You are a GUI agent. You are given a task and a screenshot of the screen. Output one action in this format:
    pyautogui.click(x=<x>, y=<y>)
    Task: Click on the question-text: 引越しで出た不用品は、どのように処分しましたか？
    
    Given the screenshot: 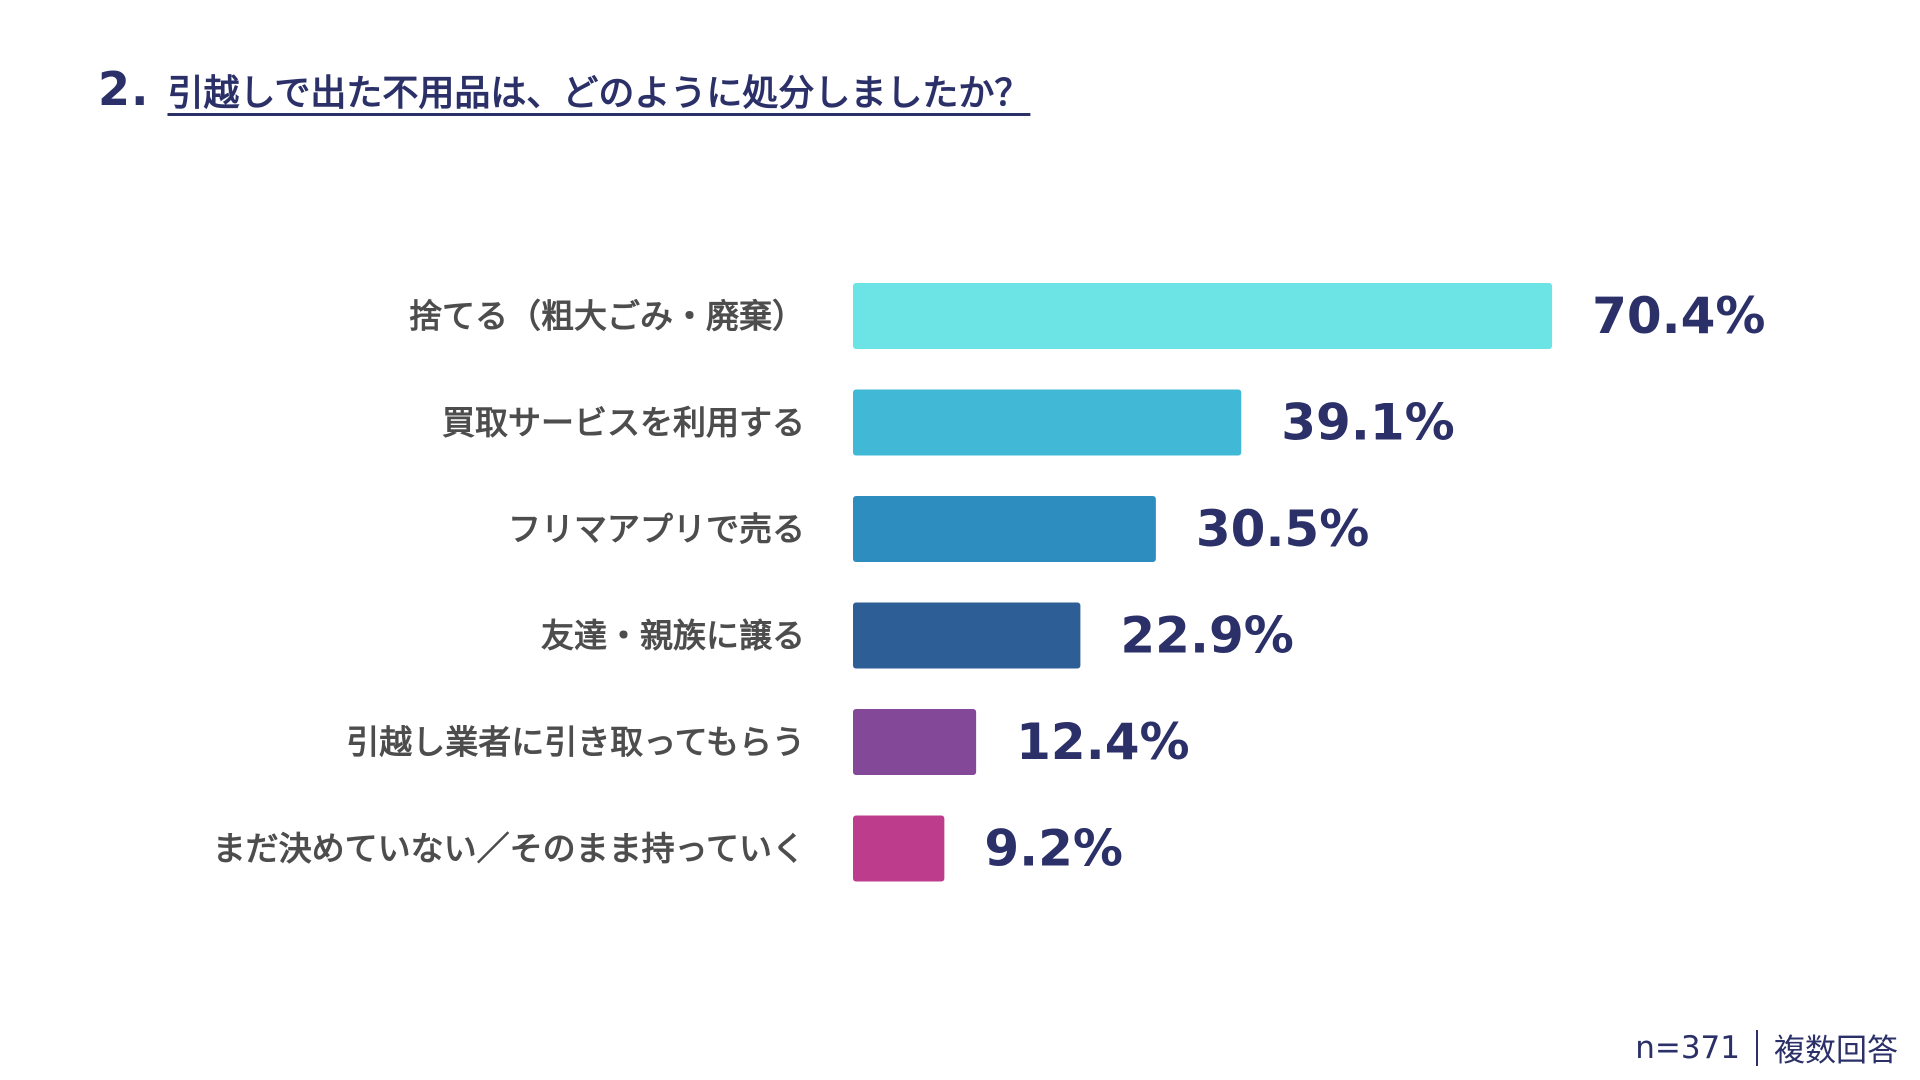 What is the action you would take?
    pyautogui.click(x=599, y=93)
    